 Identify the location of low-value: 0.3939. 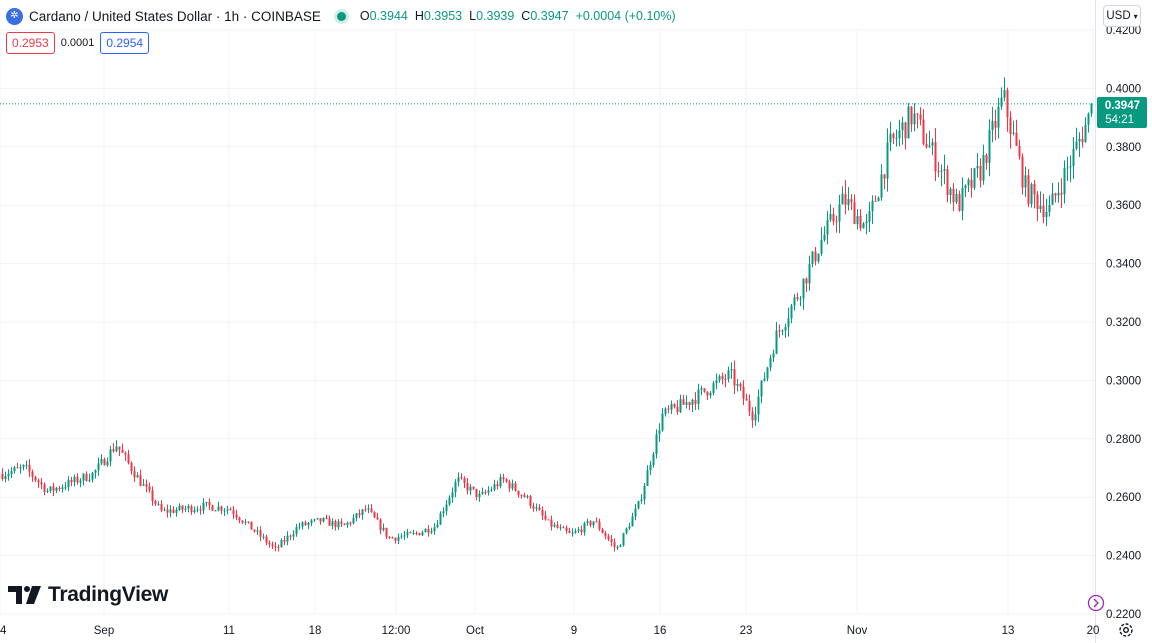
(495, 16).